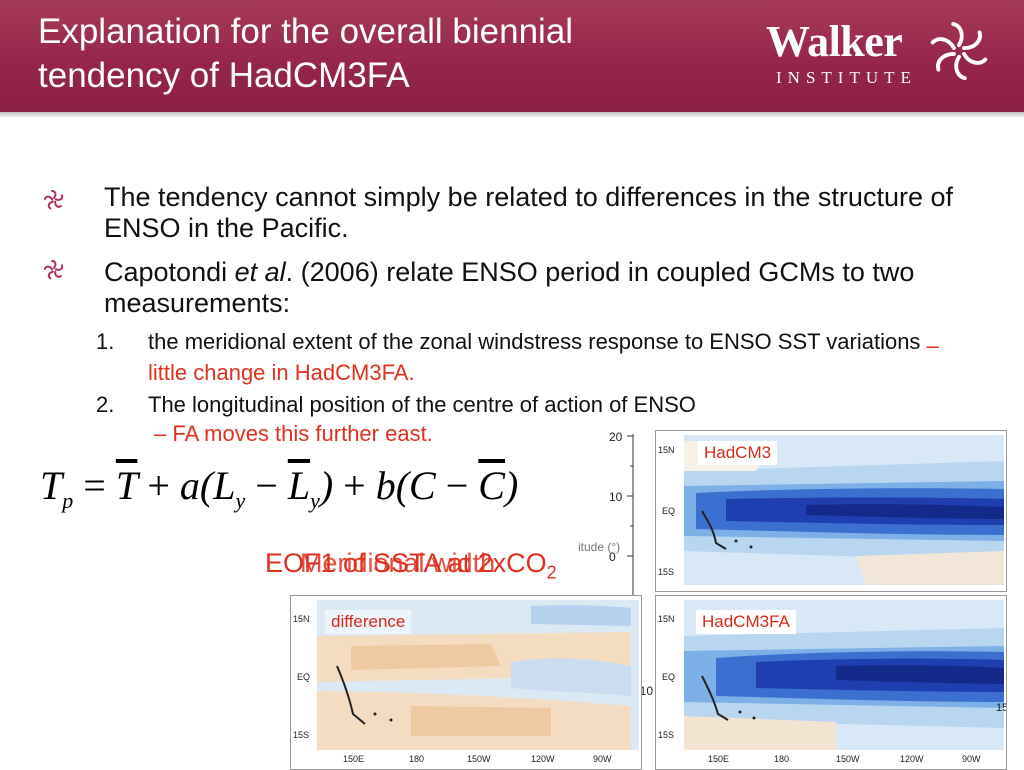 Image resolution: width=1024 pixels, height=770 pixels. I want to click on numbered-1-note: – little change in HadCM3FA., so click(543, 359).